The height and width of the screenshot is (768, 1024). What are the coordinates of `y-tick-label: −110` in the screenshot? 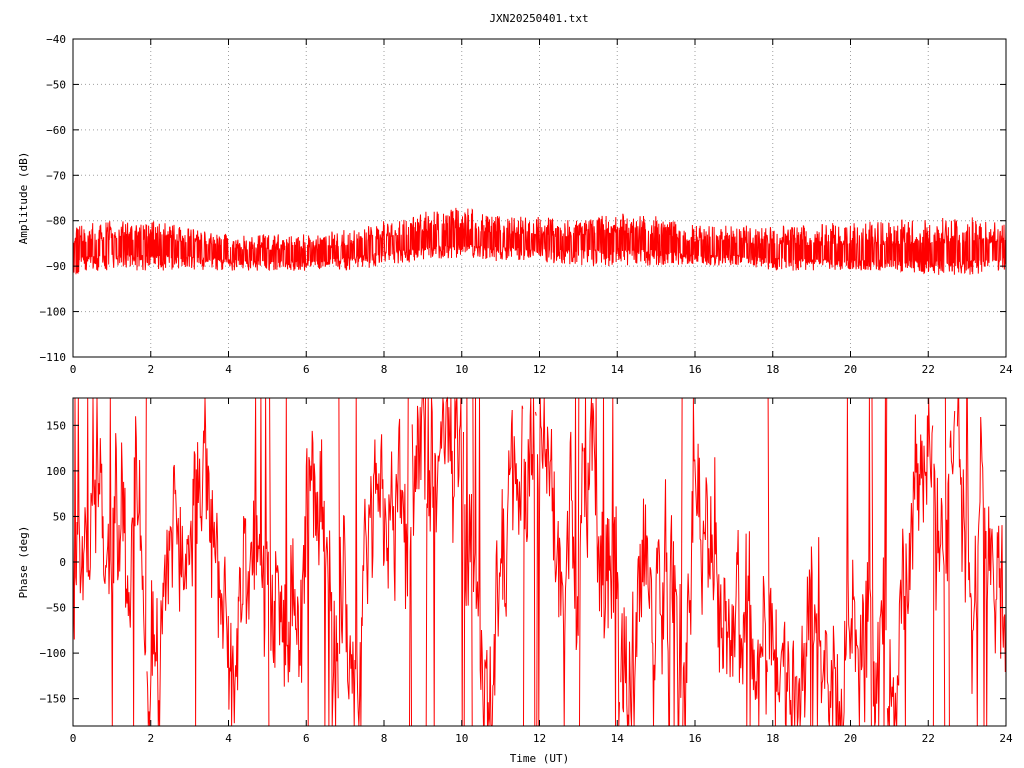 It's located at (53, 357).